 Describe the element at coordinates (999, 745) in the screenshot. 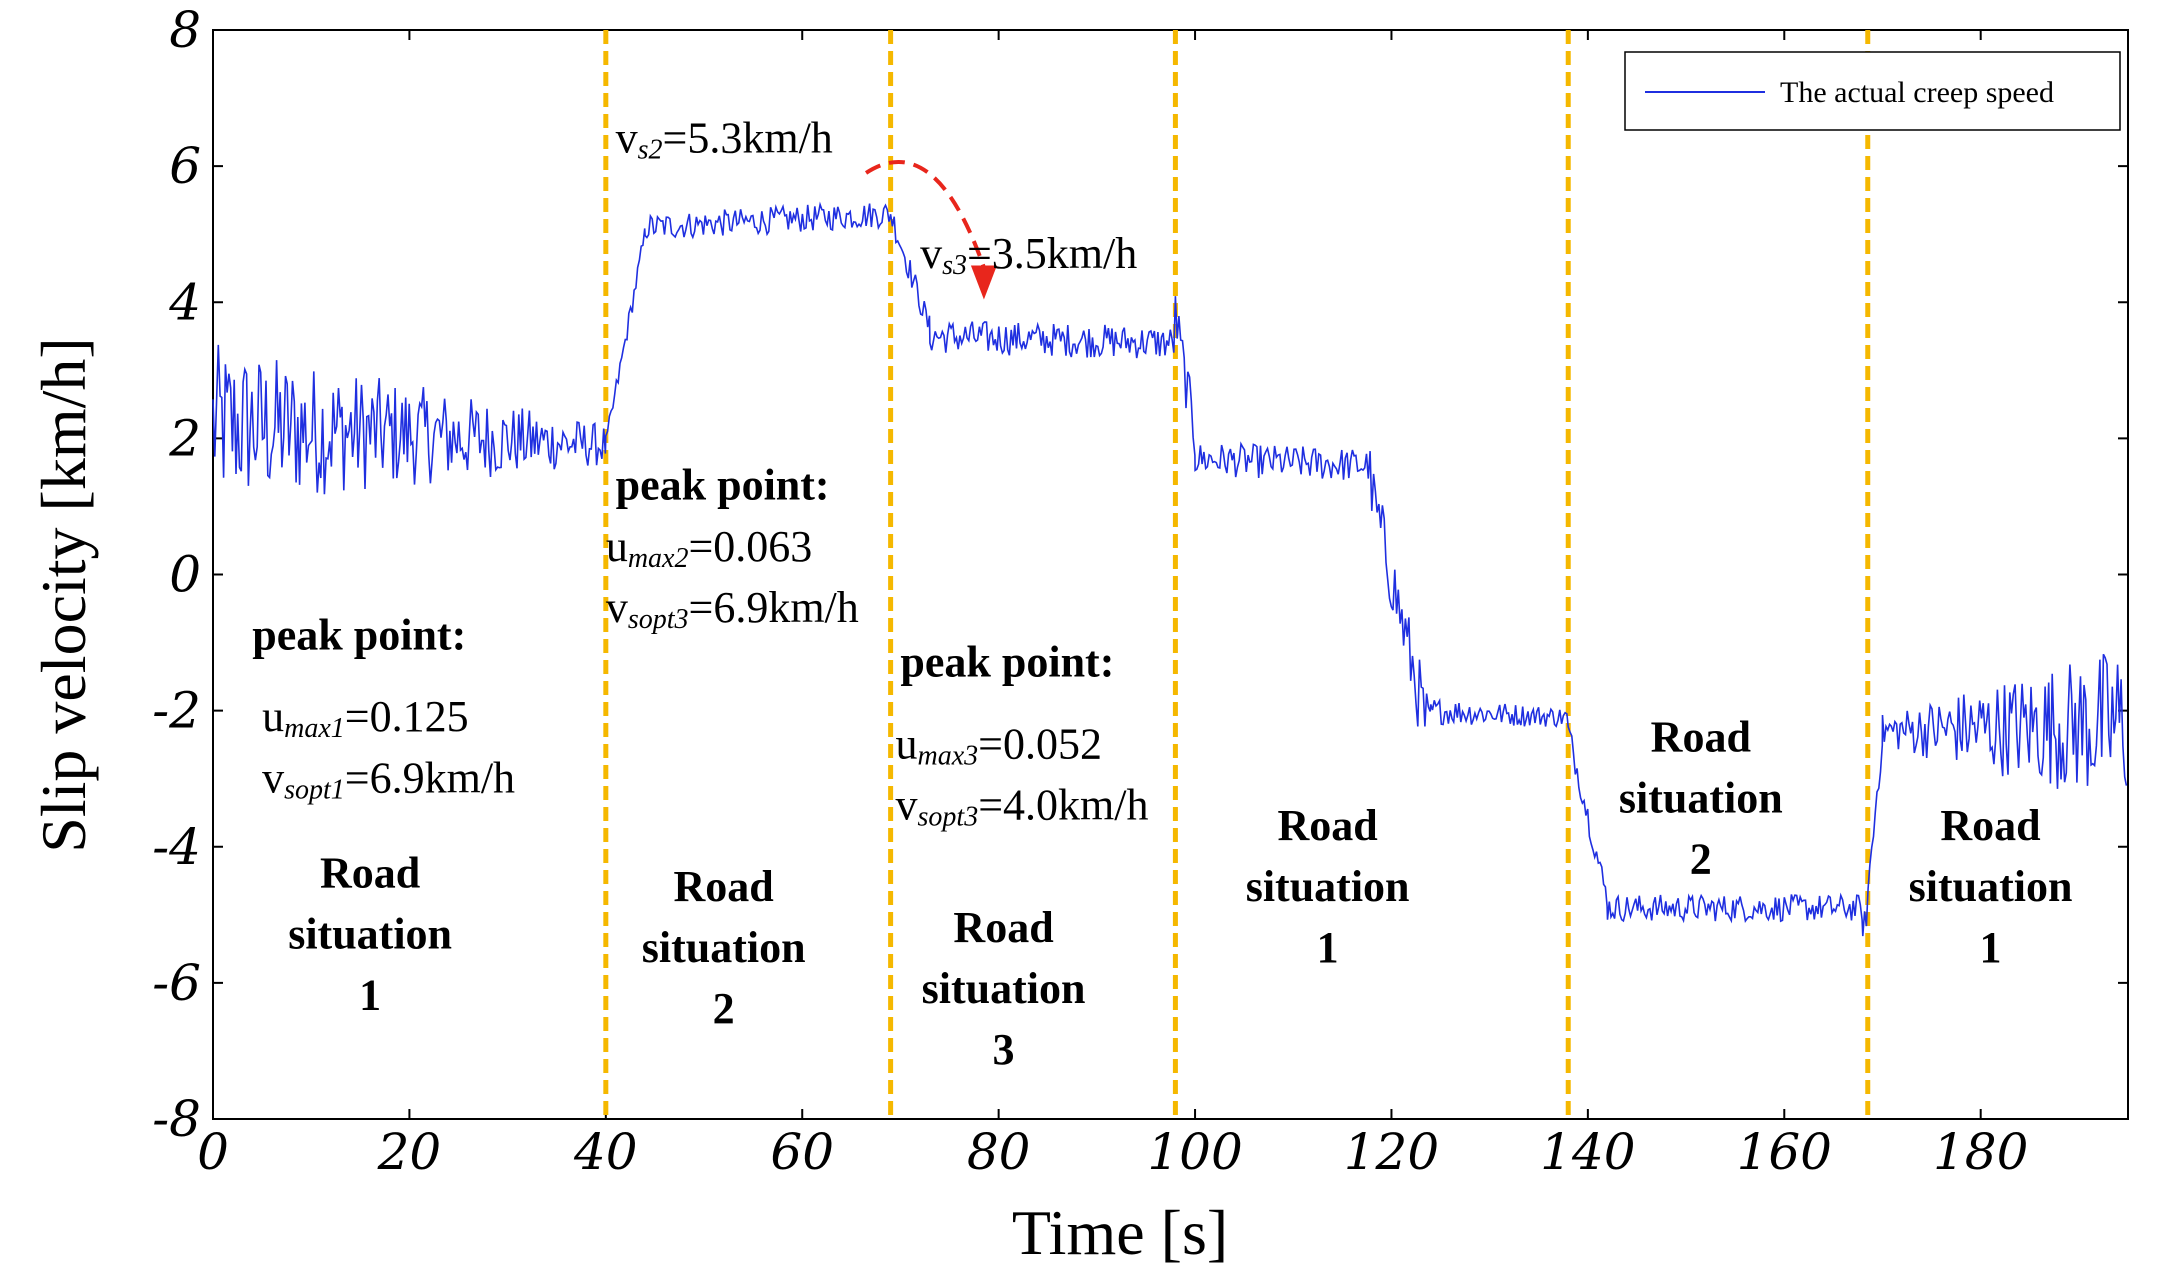

I see `annotation-ann3_u: umax3=0.052` at that location.